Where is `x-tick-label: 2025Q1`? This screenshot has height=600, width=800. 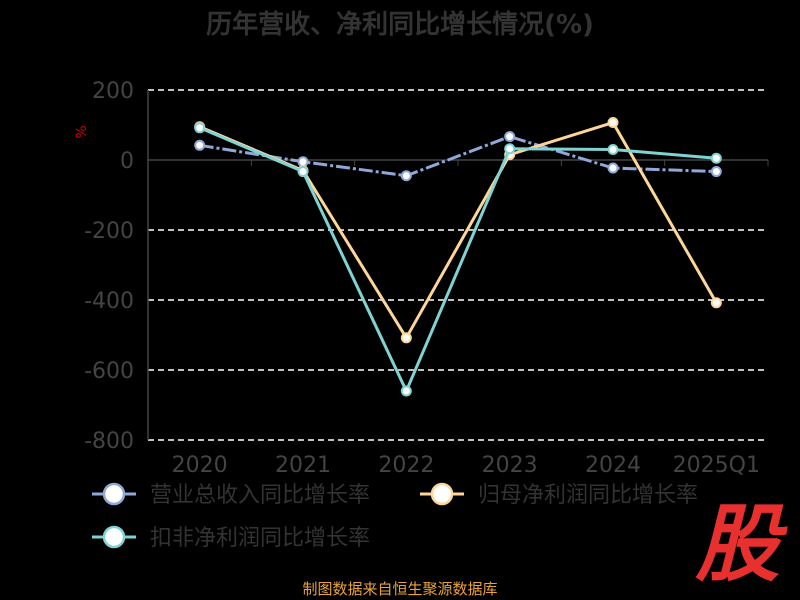
x-tick-label: 2025Q1 is located at coordinates (716, 465).